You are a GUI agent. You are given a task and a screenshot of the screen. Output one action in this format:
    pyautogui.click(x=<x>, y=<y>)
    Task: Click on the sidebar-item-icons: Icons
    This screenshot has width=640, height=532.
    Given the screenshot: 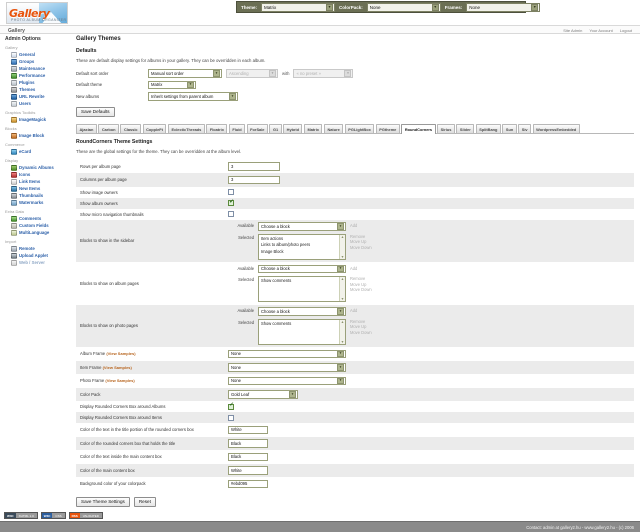 What is the action you would take?
    pyautogui.click(x=38, y=174)
    